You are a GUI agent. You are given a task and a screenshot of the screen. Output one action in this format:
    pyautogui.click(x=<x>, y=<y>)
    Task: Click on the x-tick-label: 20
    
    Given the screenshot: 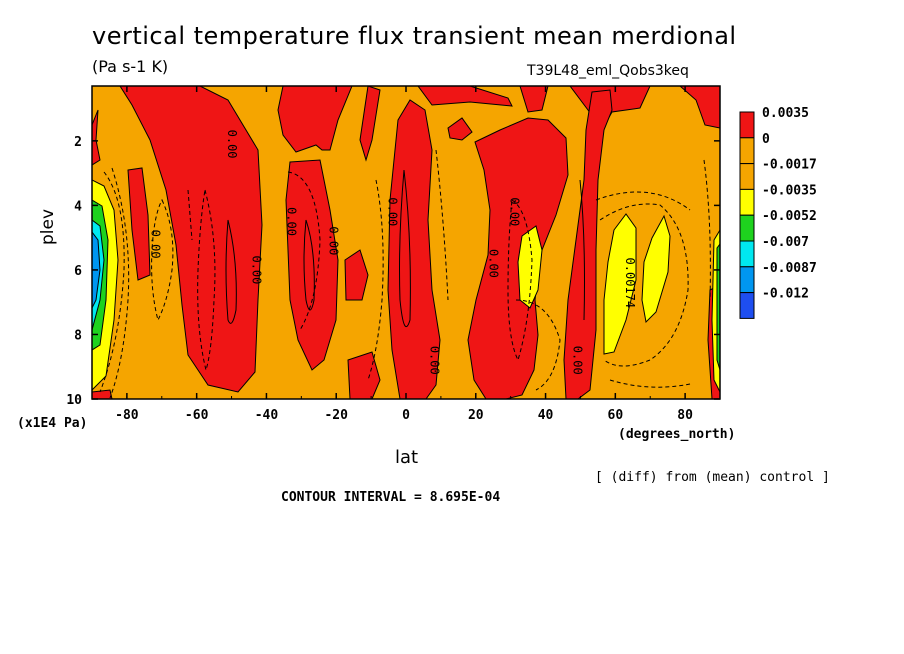 What is the action you would take?
    pyautogui.click(x=476, y=415)
    